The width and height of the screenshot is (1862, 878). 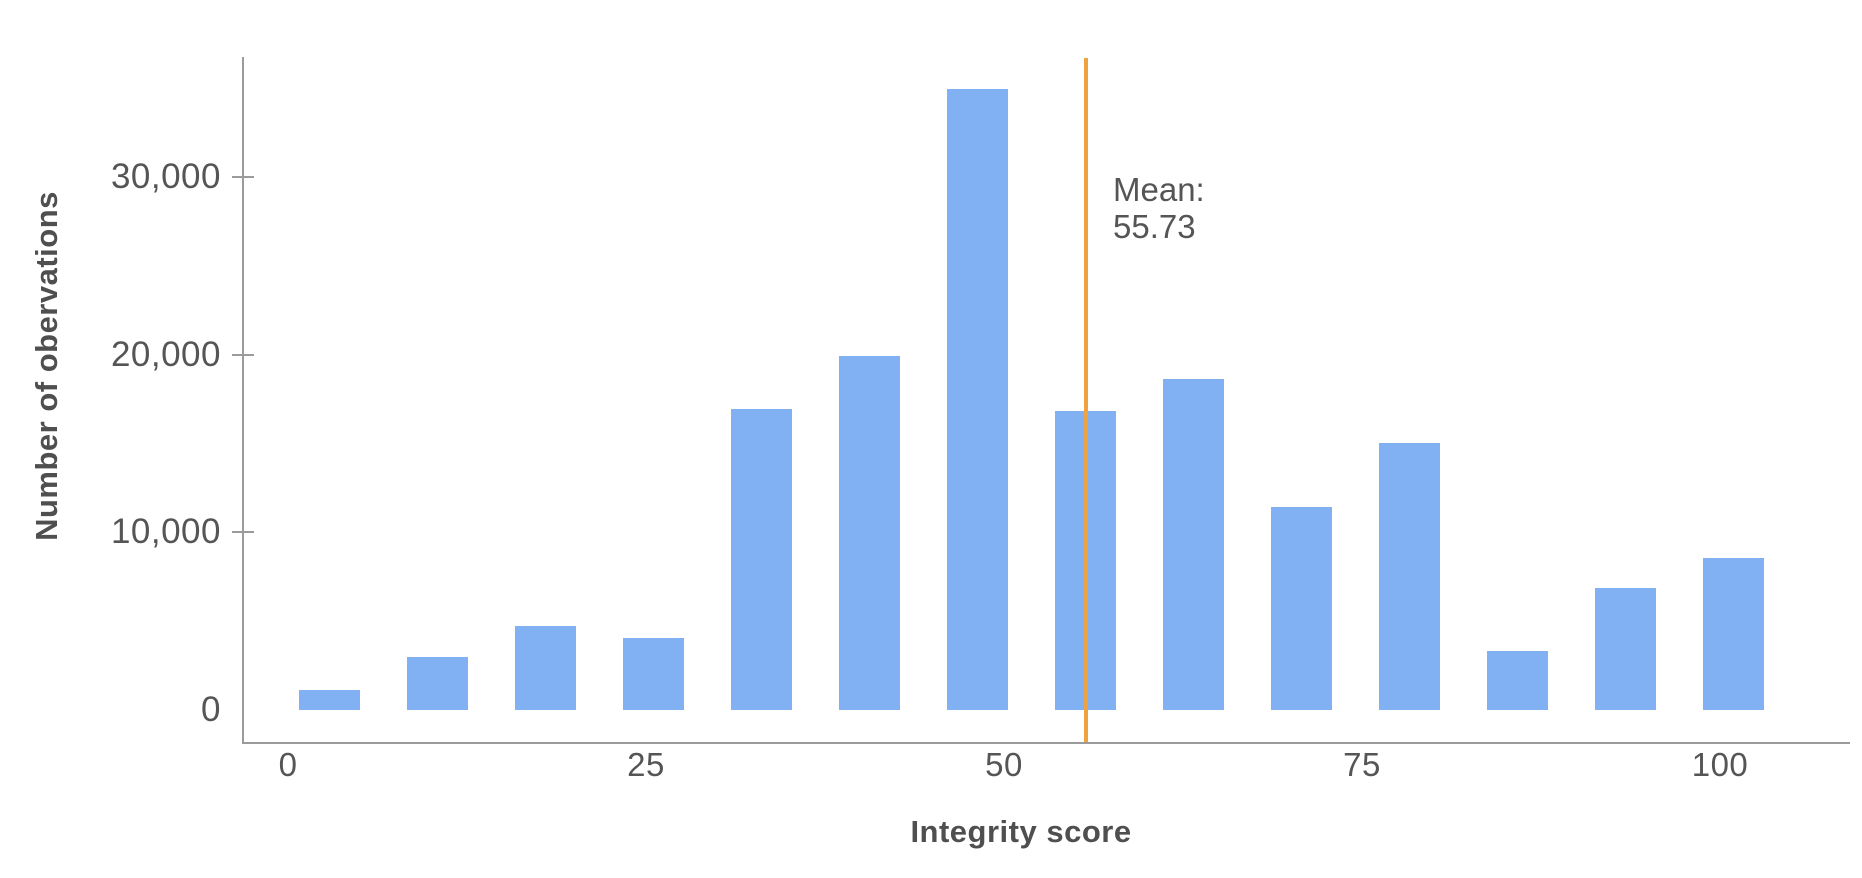 I want to click on y-tick-label-20,000: 20,000, so click(x=165, y=354).